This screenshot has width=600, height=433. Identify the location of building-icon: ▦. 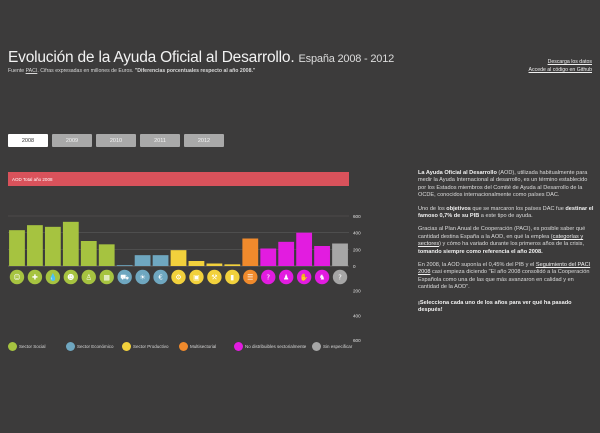
(106, 277).